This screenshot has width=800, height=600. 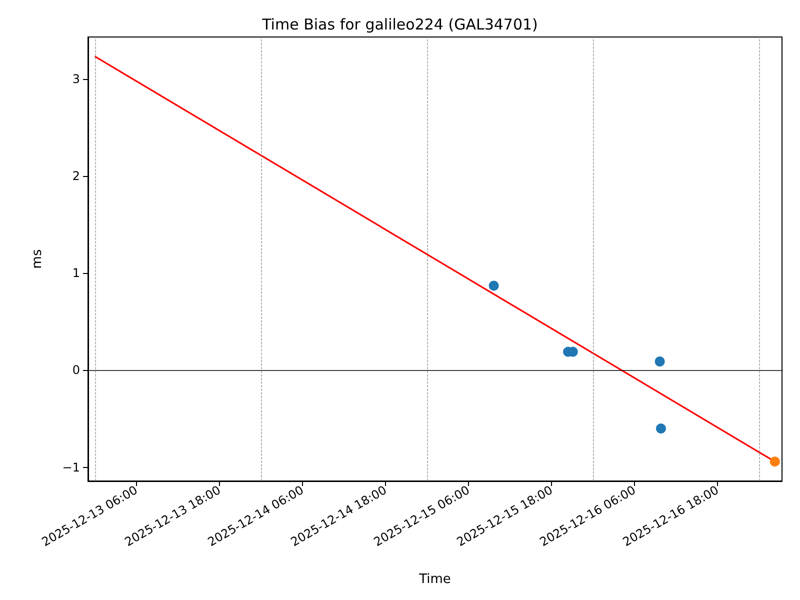 I want to click on y-tick-label: −1, so click(x=71, y=467).